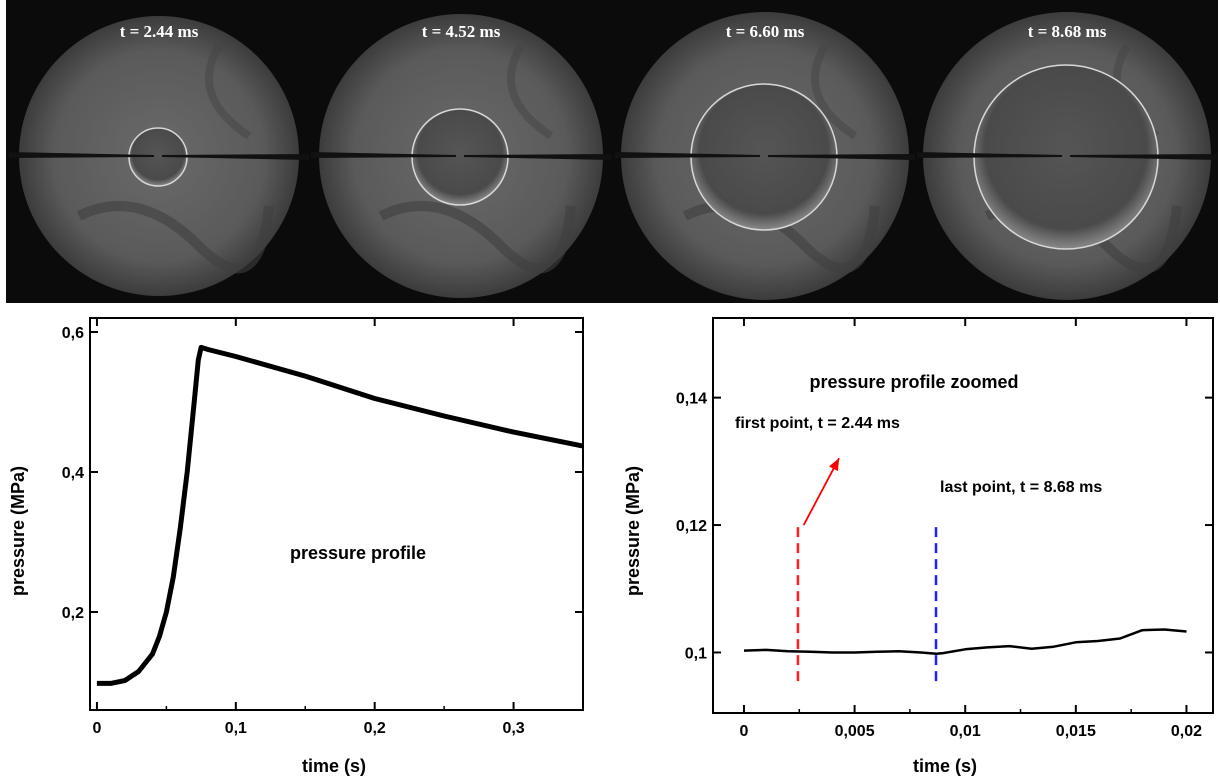  What do you see at coordinates (1186, 731) in the screenshot?
I see `x-tick-label: 0,02` at bounding box center [1186, 731].